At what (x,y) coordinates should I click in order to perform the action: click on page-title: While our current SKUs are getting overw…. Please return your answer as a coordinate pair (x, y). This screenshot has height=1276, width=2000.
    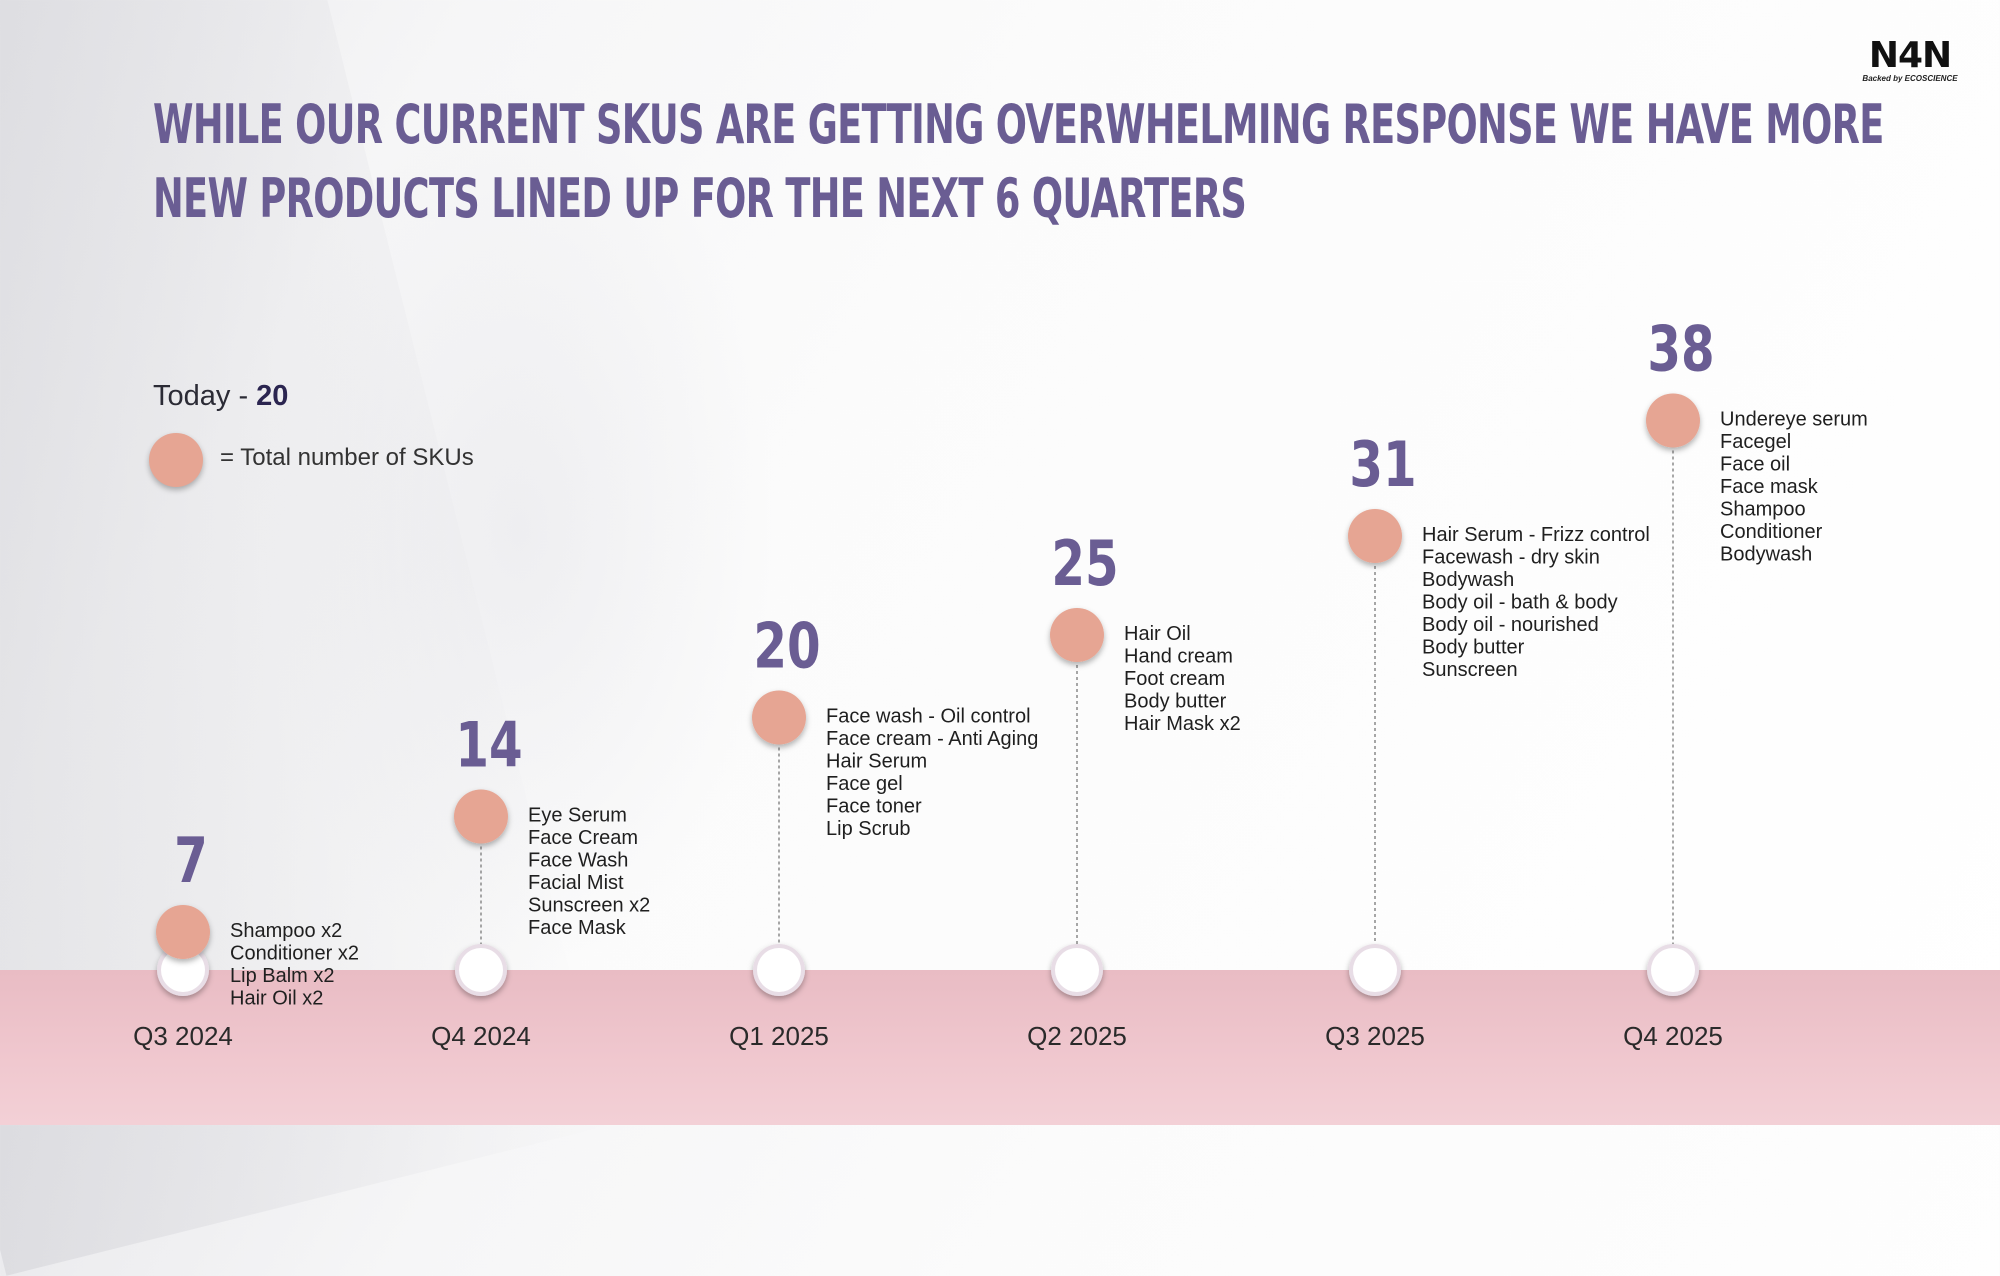
    Looking at the image, I should click on (1018, 162).